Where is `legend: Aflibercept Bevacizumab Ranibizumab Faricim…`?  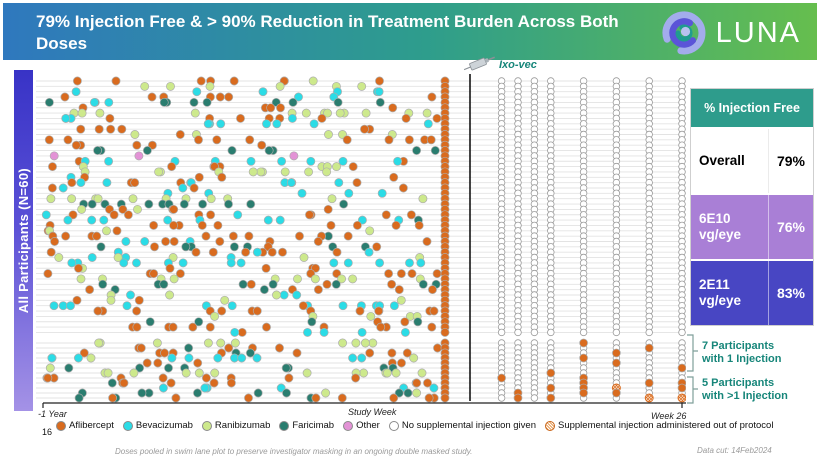
legend: Aflibercept Bevacizumab Ranibizumab Faricim… is located at coordinates (414, 425).